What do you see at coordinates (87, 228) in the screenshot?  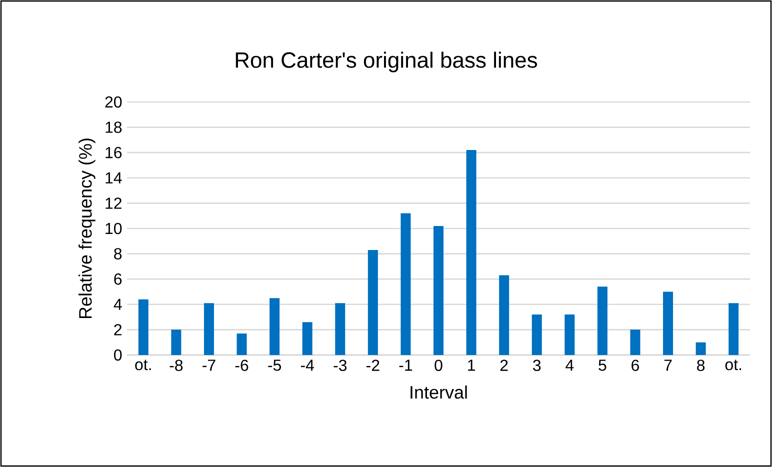 I see `y-axis-title: Relative frequency (%)` at bounding box center [87, 228].